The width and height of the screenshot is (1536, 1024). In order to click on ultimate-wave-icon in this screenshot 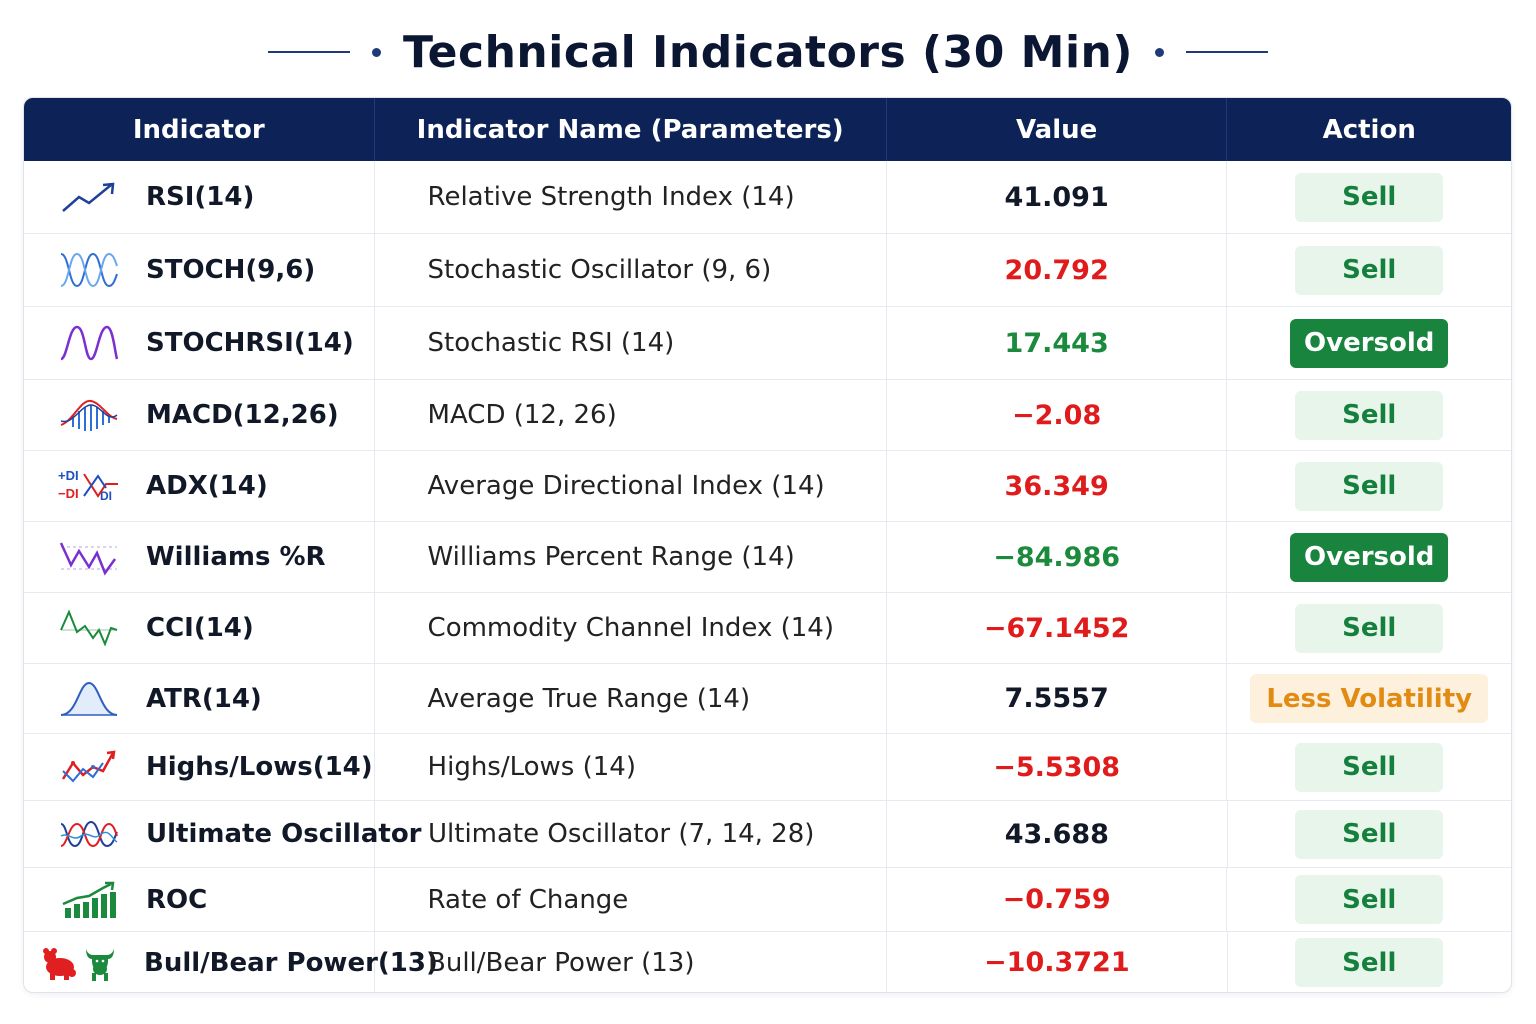, I will do `click(89, 834)`.